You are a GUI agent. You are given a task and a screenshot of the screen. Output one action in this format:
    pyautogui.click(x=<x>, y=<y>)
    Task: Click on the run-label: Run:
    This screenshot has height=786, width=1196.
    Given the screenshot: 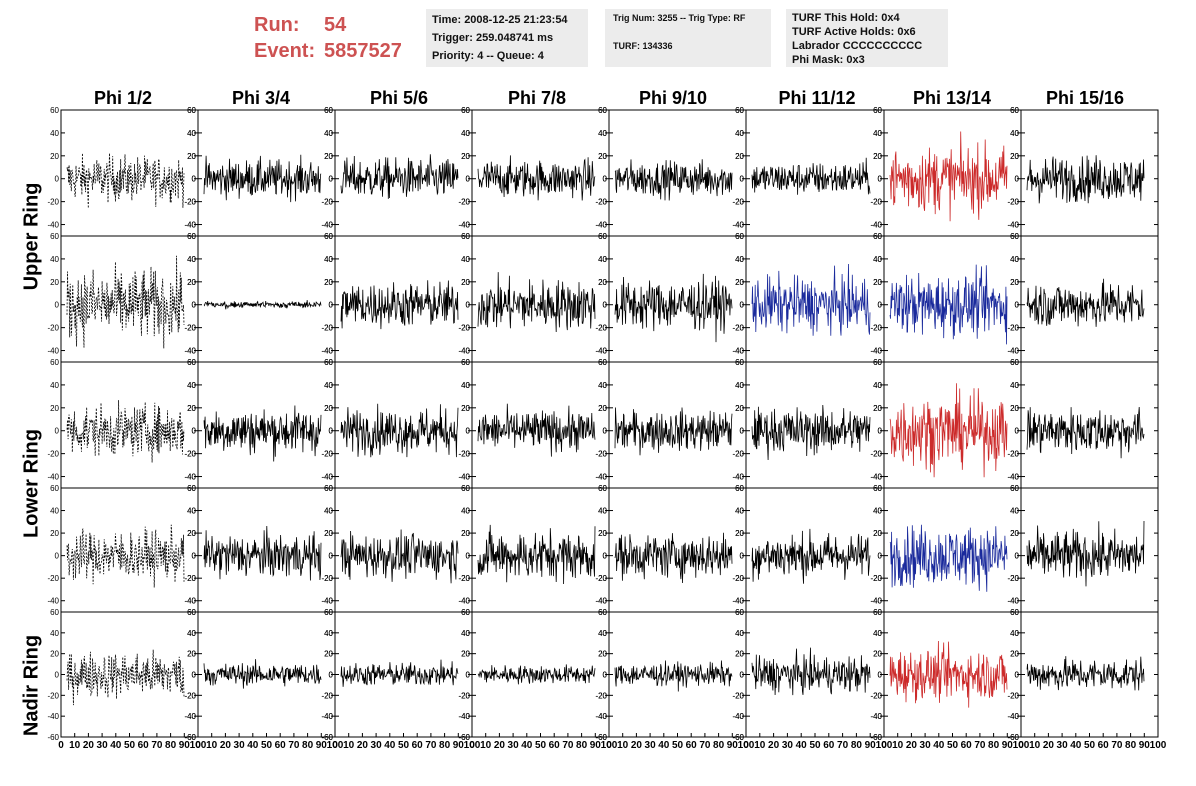 What is the action you would take?
    pyautogui.click(x=277, y=25)
    